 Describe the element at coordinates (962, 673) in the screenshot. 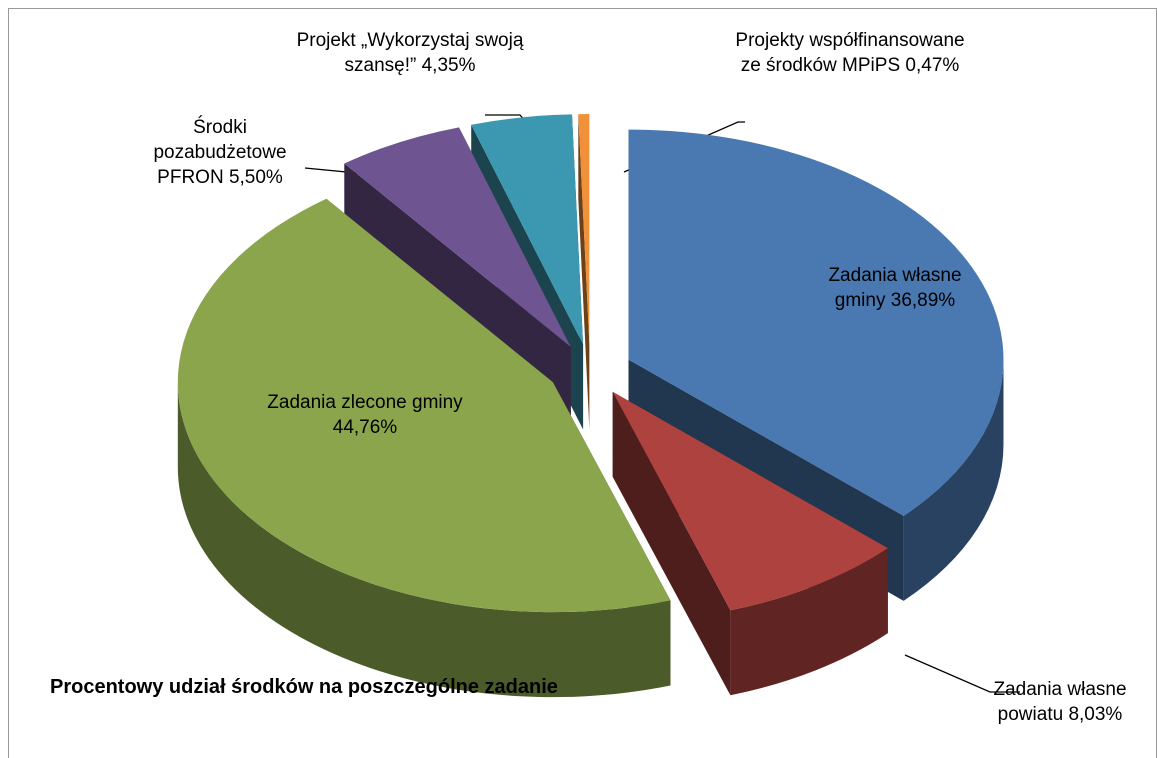

I see `connector` at that location.